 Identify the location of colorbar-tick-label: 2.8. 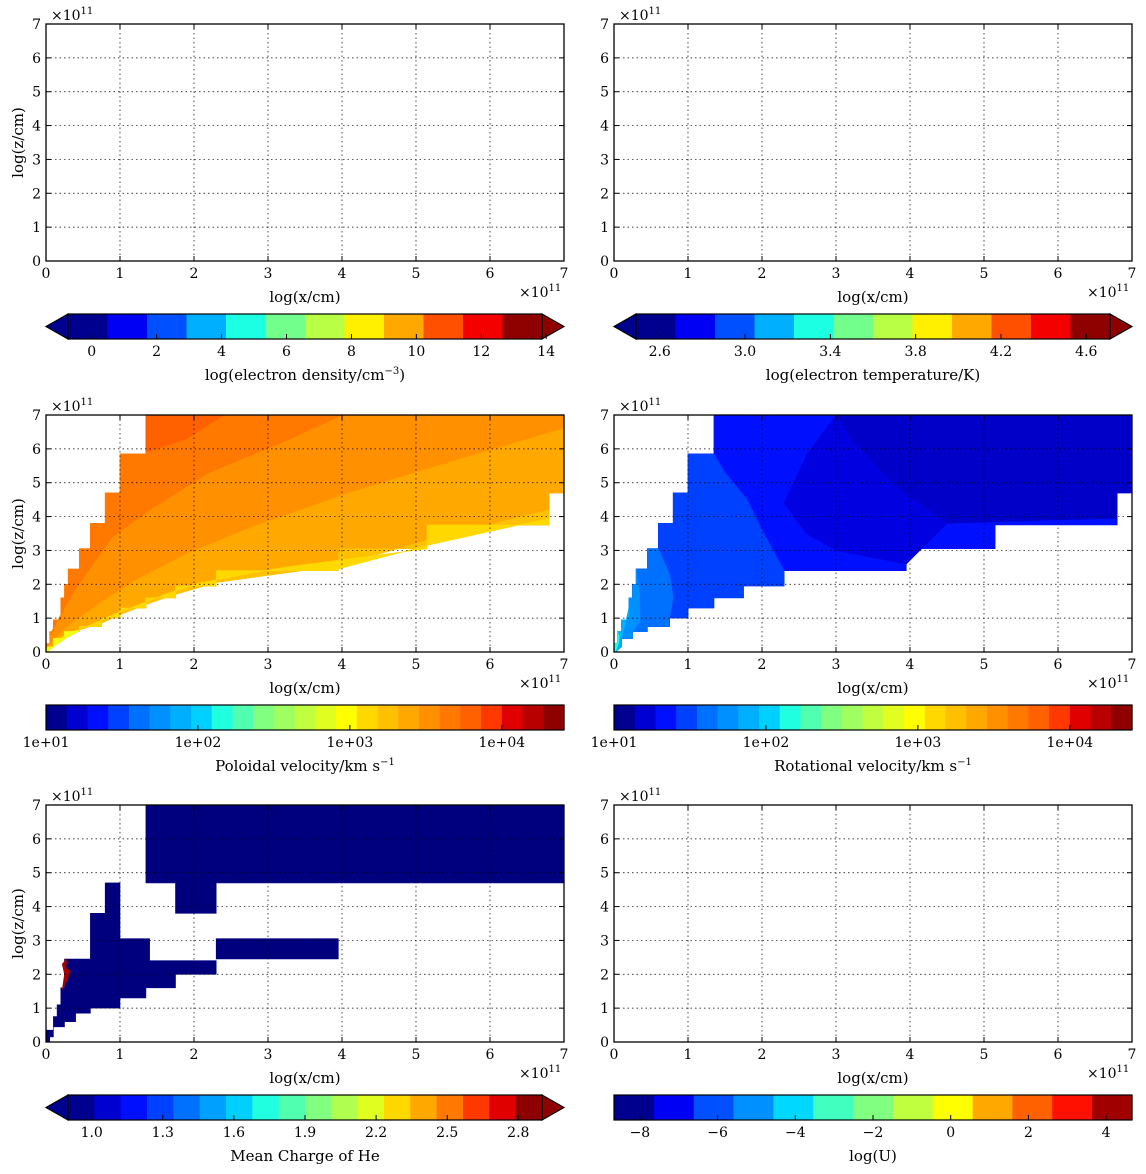
(518, 1133).